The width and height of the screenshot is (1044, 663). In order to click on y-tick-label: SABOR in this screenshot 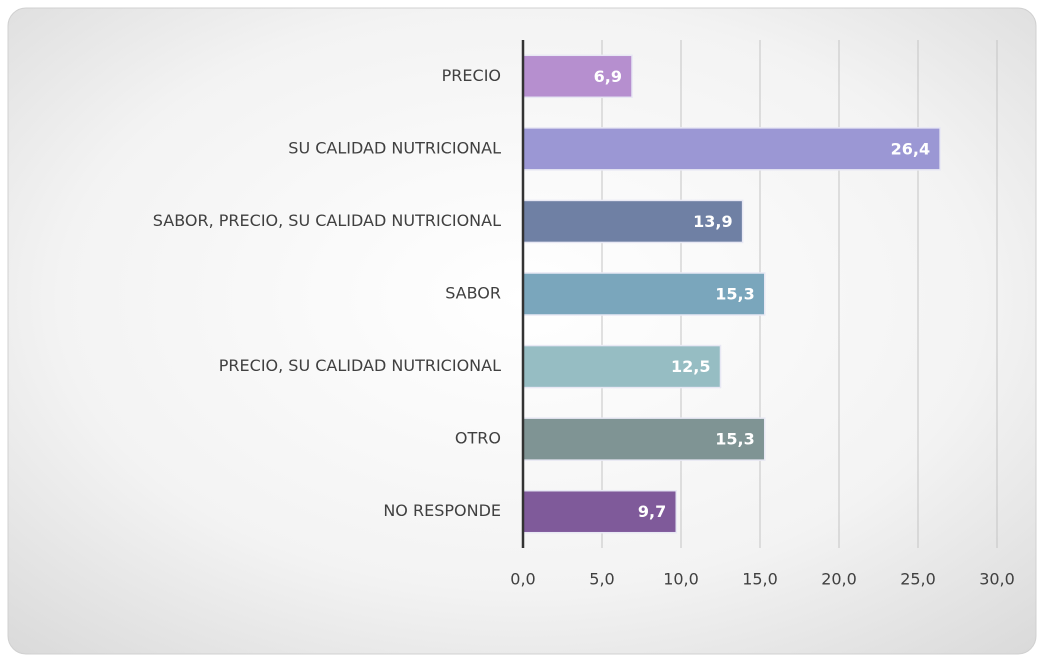, I will do `click(473, 293)`.